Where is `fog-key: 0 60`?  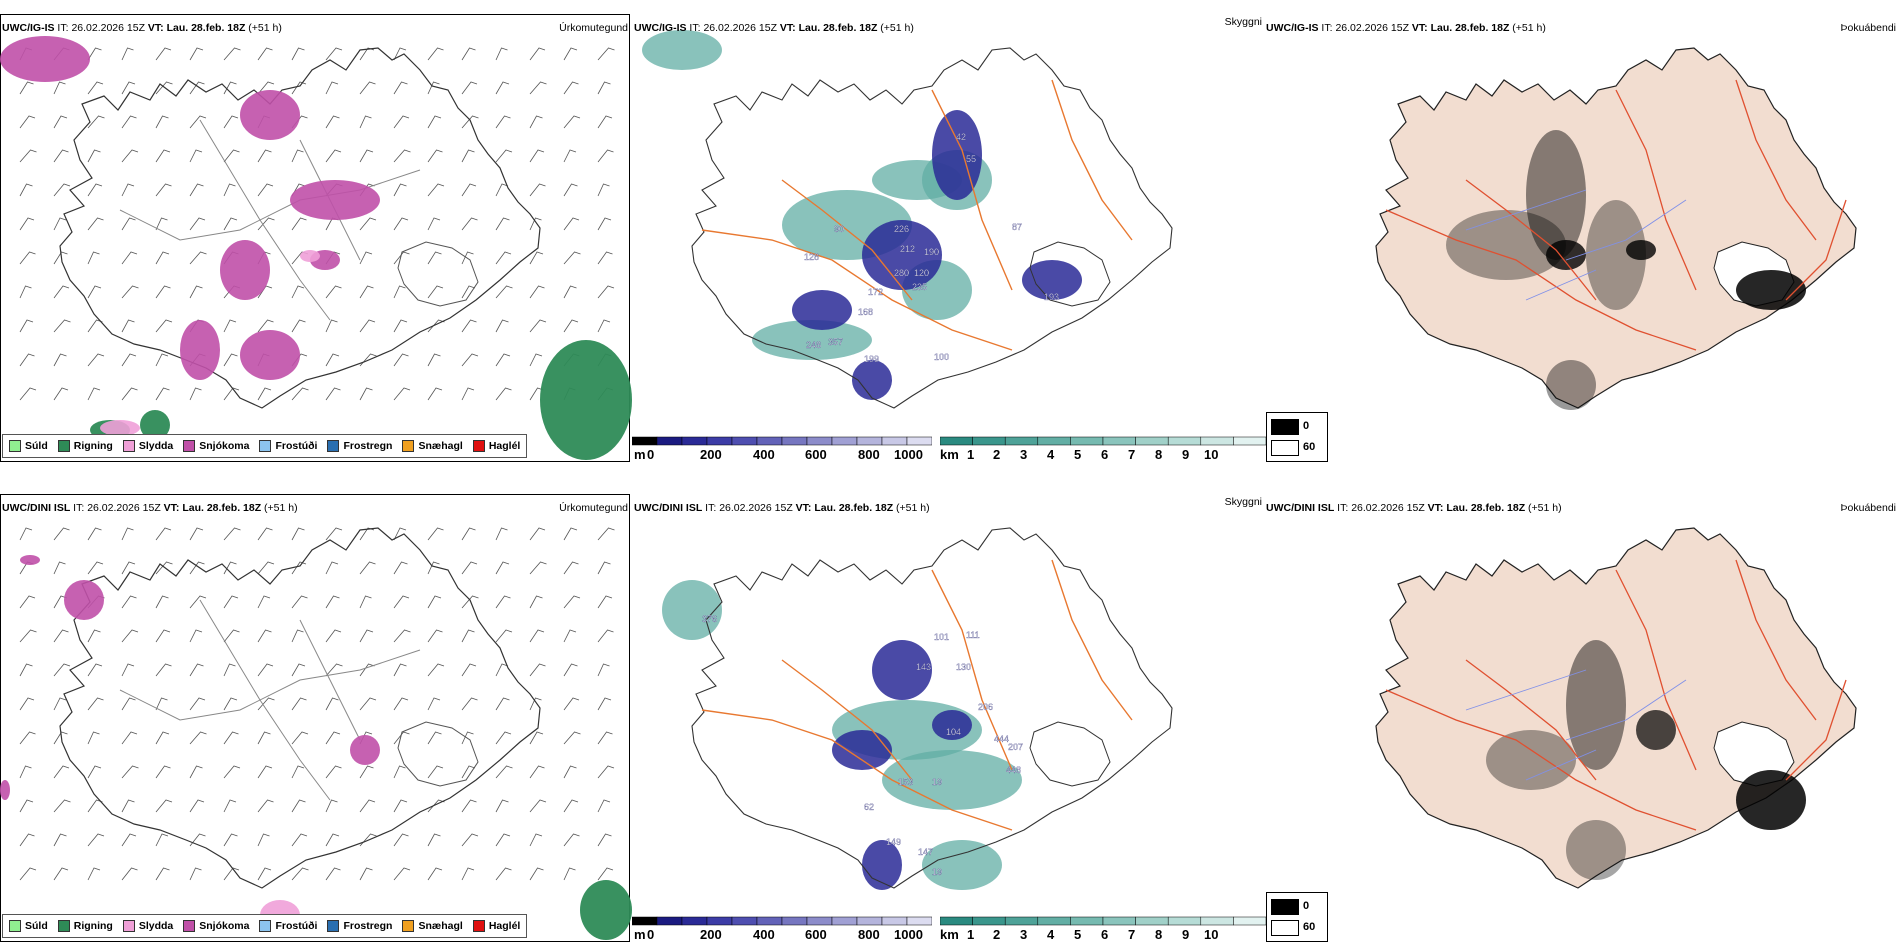
fog-key: 0 60 is located at coordinates (1297, 437).